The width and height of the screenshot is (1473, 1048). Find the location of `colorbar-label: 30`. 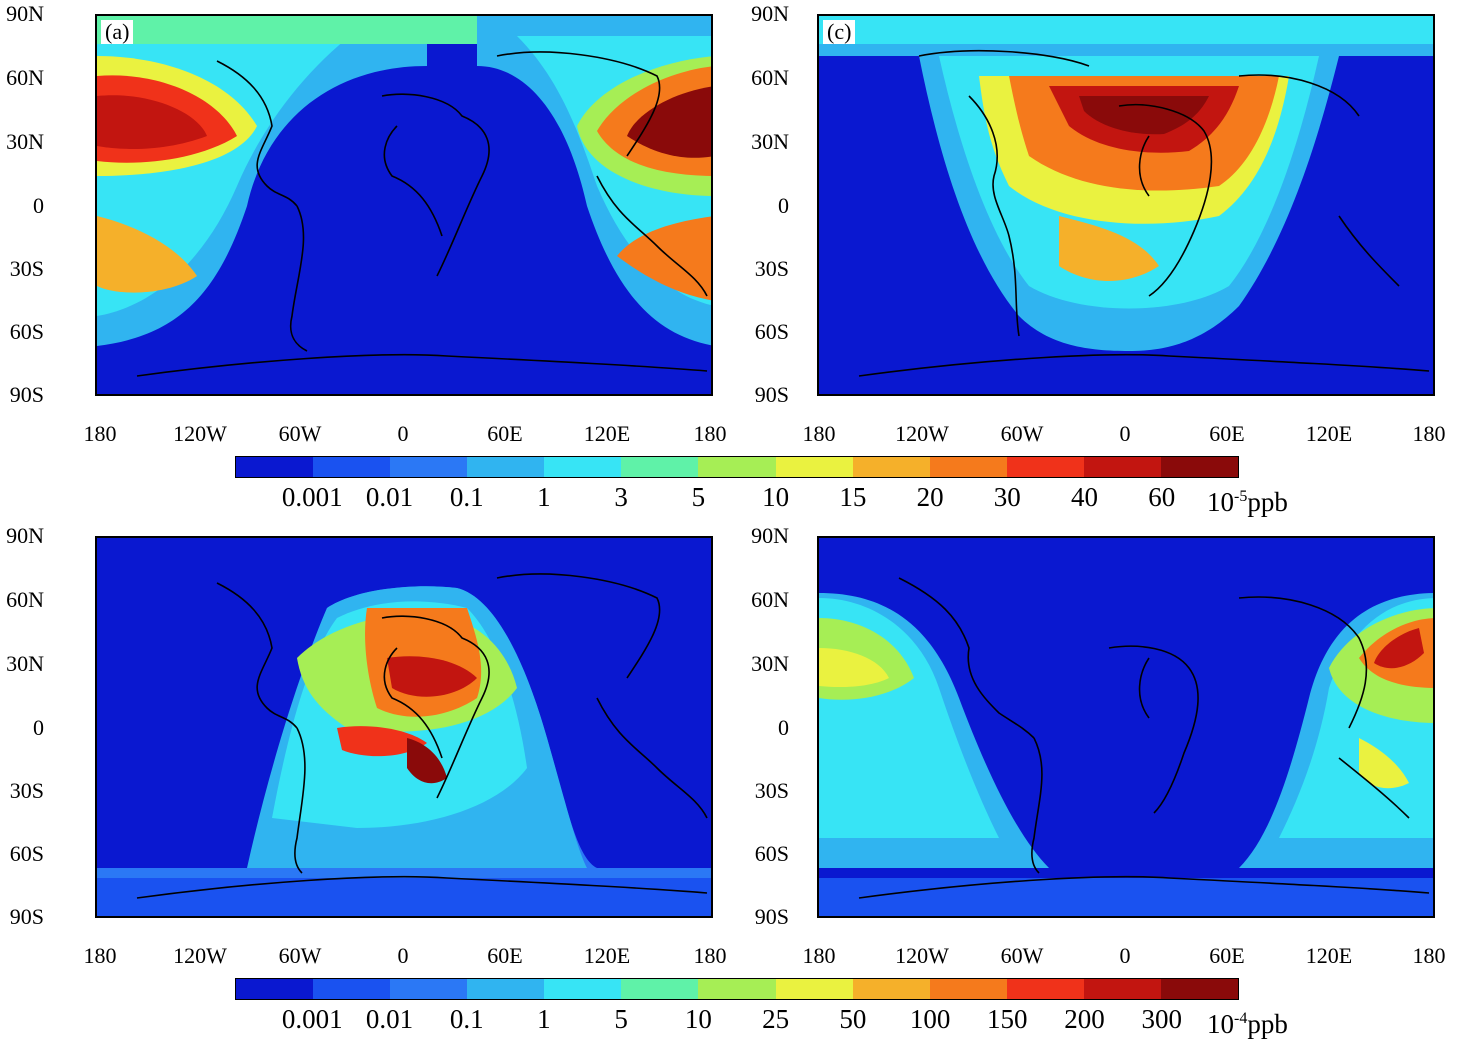

colorbar-label: 30 is located at coordinates (1007, 497).